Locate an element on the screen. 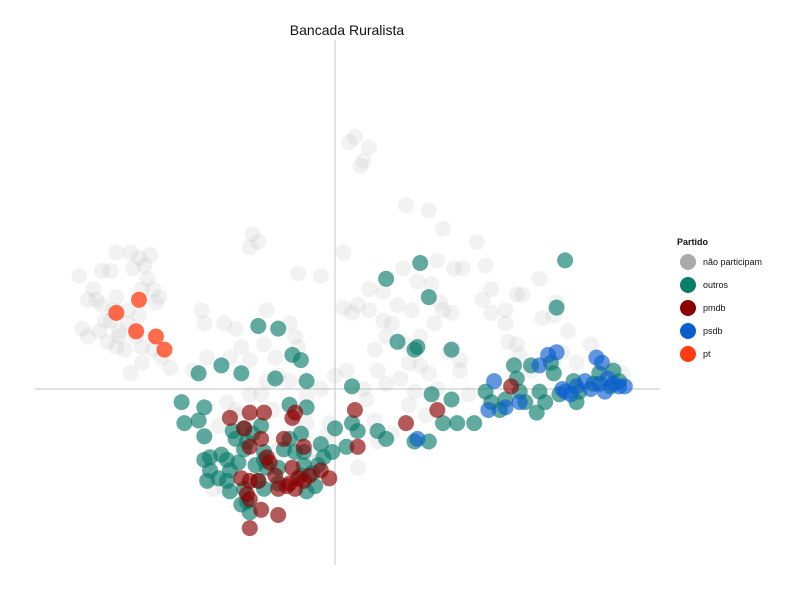 The width and height of the screenshot is (800, 600). legend-item: não participam is located at coordinates (721, 262).